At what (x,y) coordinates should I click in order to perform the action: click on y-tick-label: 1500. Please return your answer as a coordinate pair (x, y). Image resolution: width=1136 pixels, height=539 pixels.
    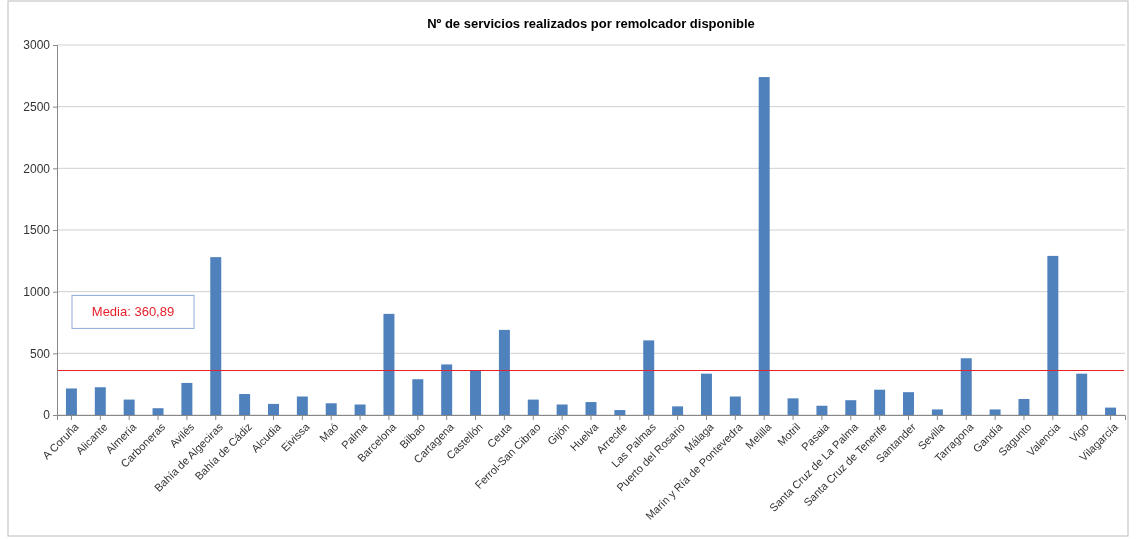
    Looking at the image, I should click on (37, 230).